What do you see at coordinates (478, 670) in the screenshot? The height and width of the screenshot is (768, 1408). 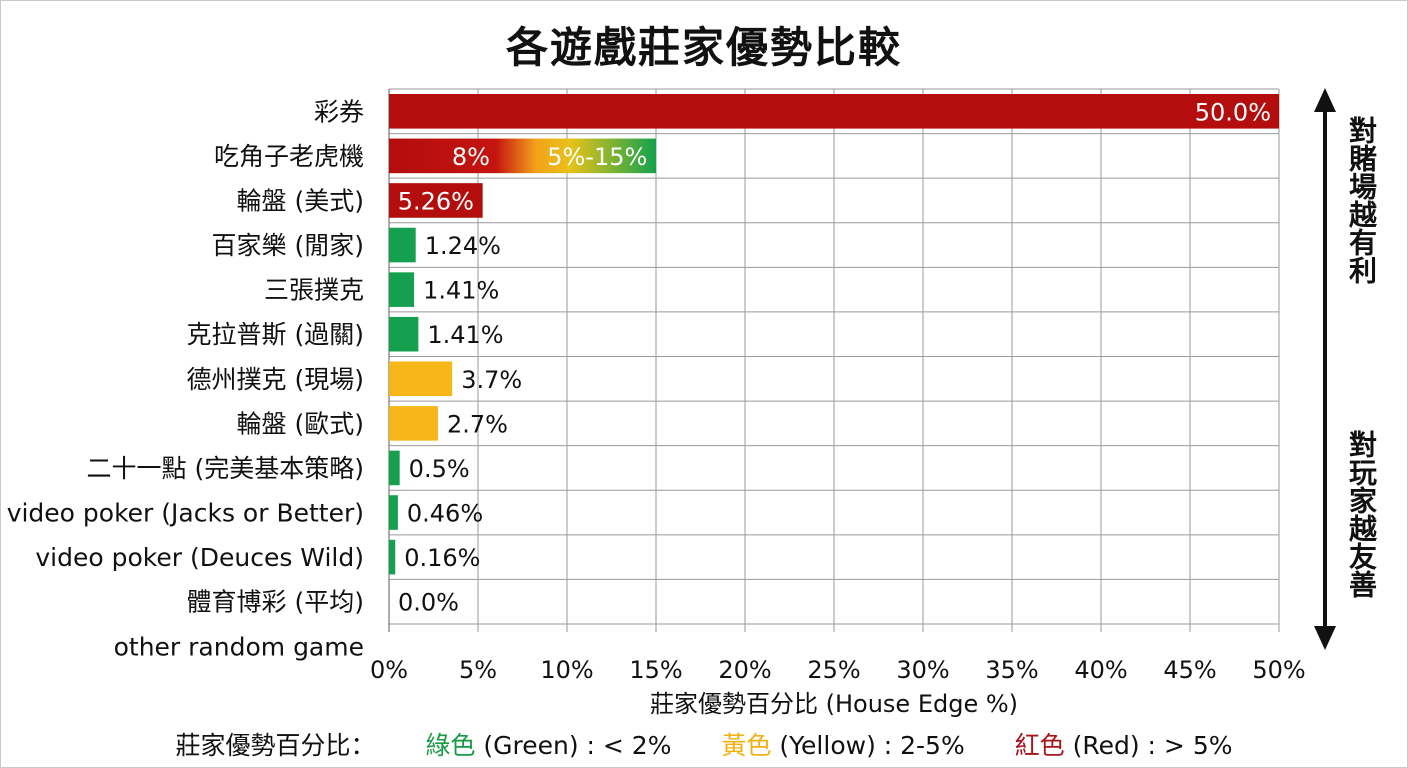 I see `x-tick-label: 5%` at bounding box center [478, 670].